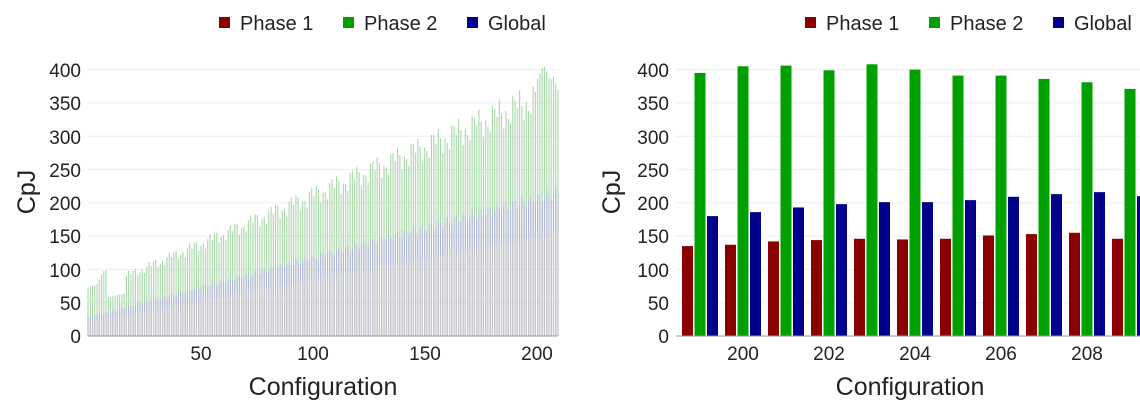 Image resolution: width=1140 pixels, height=400 pixels. Describe the element at coordinates (934, 22) in the screenshot. I see `right-legend-swatch-phase2` at that location.